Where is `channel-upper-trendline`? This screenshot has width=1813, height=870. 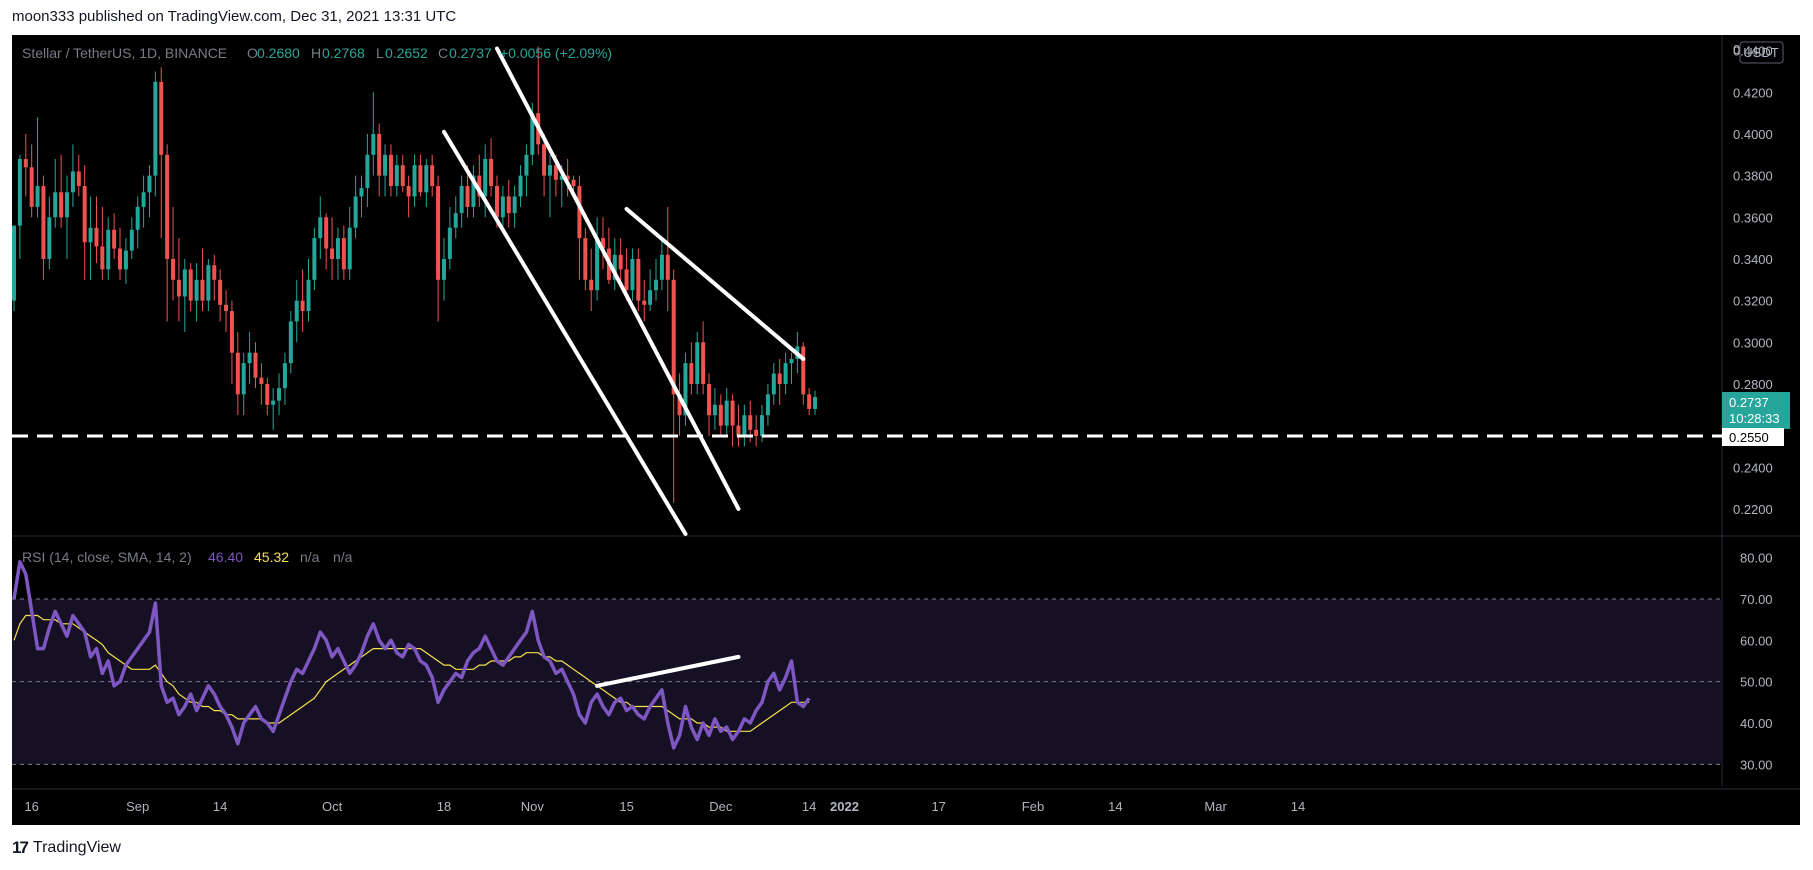 channel-upper-trendline is located at coordinates (617, 278).